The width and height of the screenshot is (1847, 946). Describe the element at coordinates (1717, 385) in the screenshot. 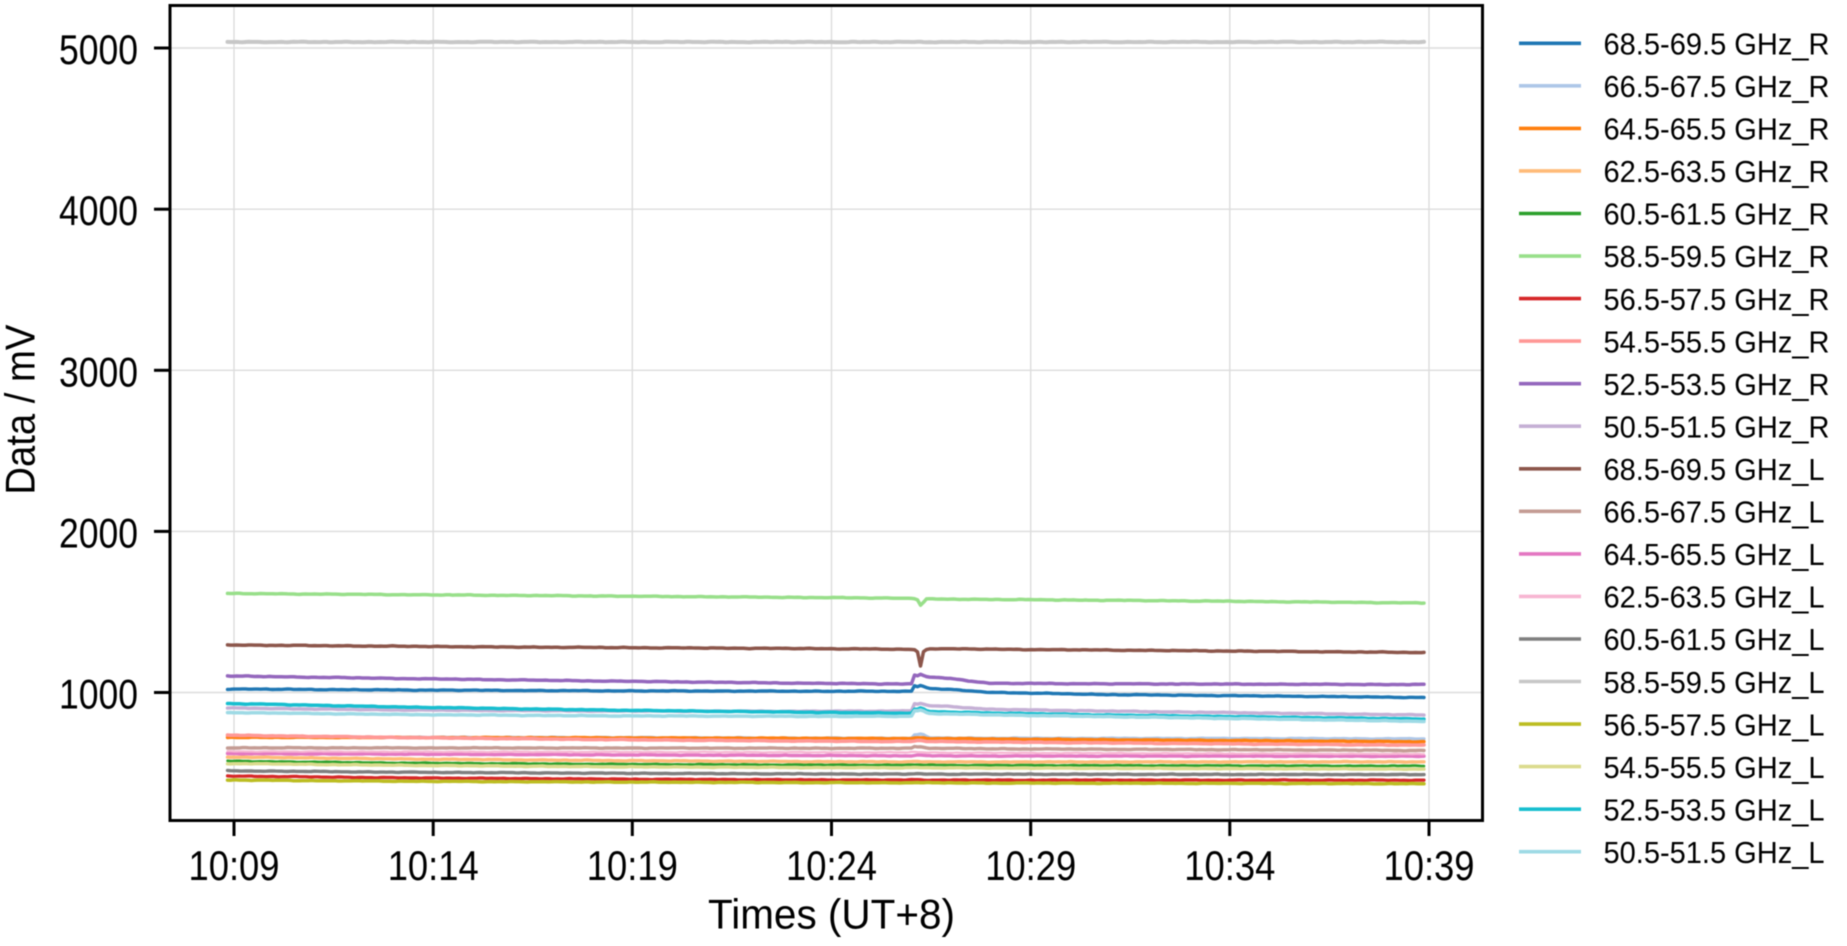

I see `svg-text: 52.5-53.5 GHz_R` at that location.